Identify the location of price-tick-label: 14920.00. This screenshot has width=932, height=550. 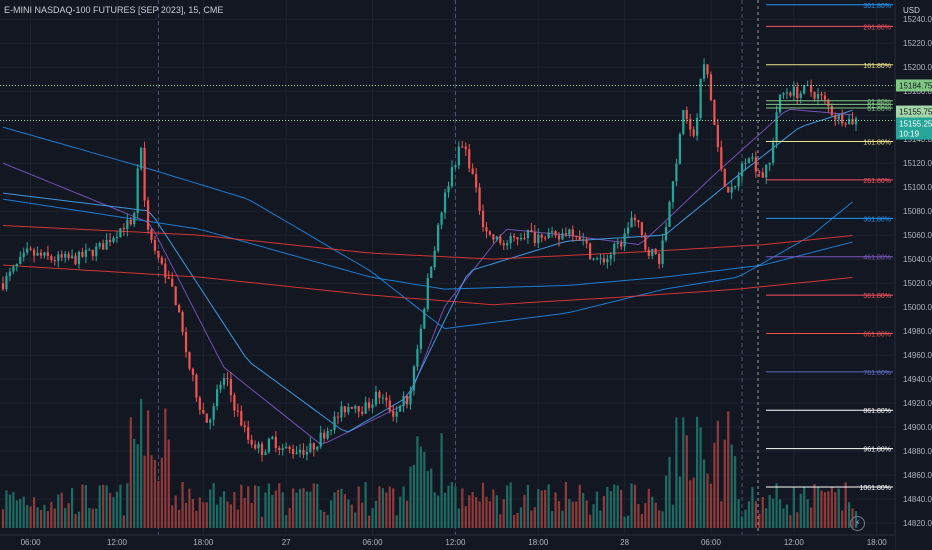
(917, 403).